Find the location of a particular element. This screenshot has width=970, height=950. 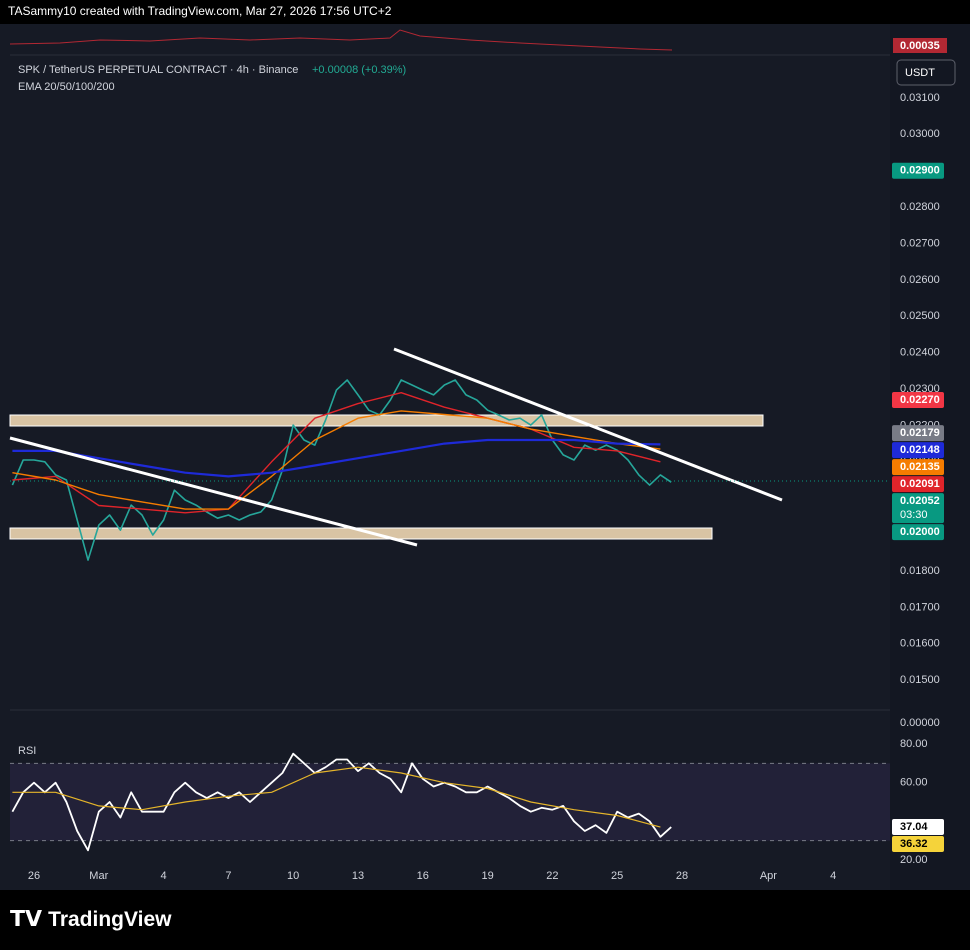

x-tick-label: 28 is located at coordinates (682, 876).